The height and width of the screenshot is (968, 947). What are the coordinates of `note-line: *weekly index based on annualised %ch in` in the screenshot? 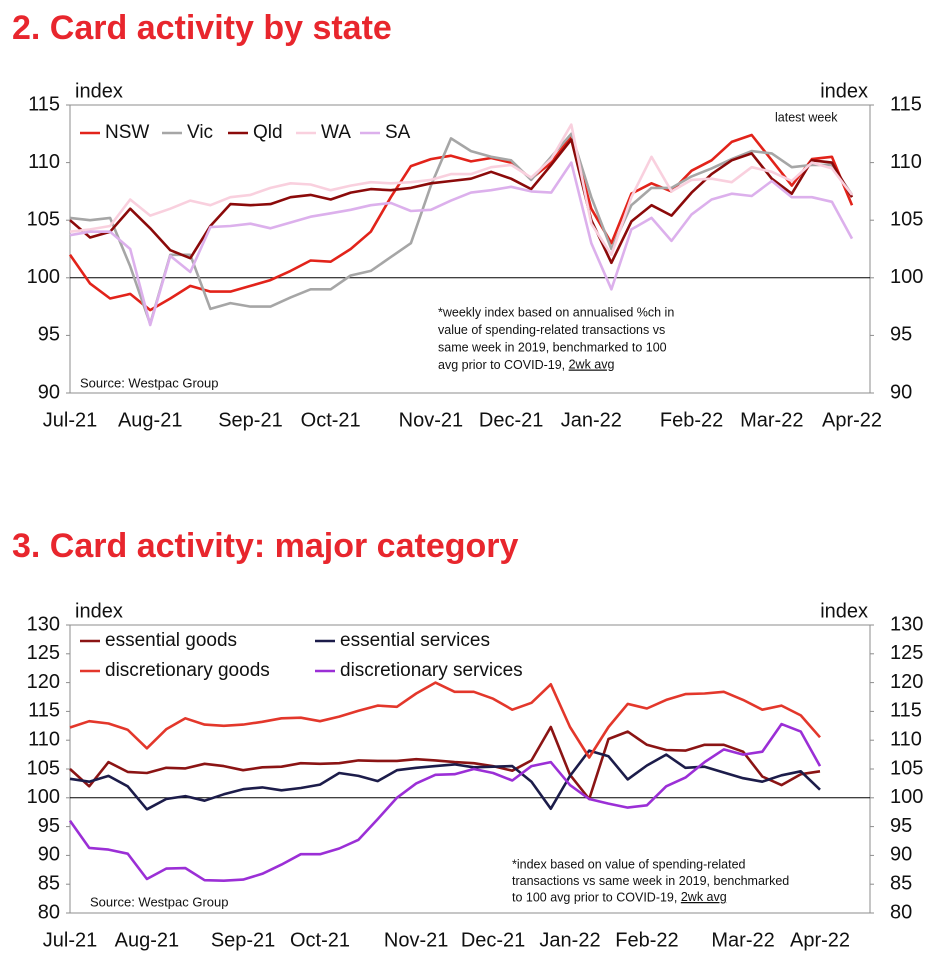 It's located at (556, 312).